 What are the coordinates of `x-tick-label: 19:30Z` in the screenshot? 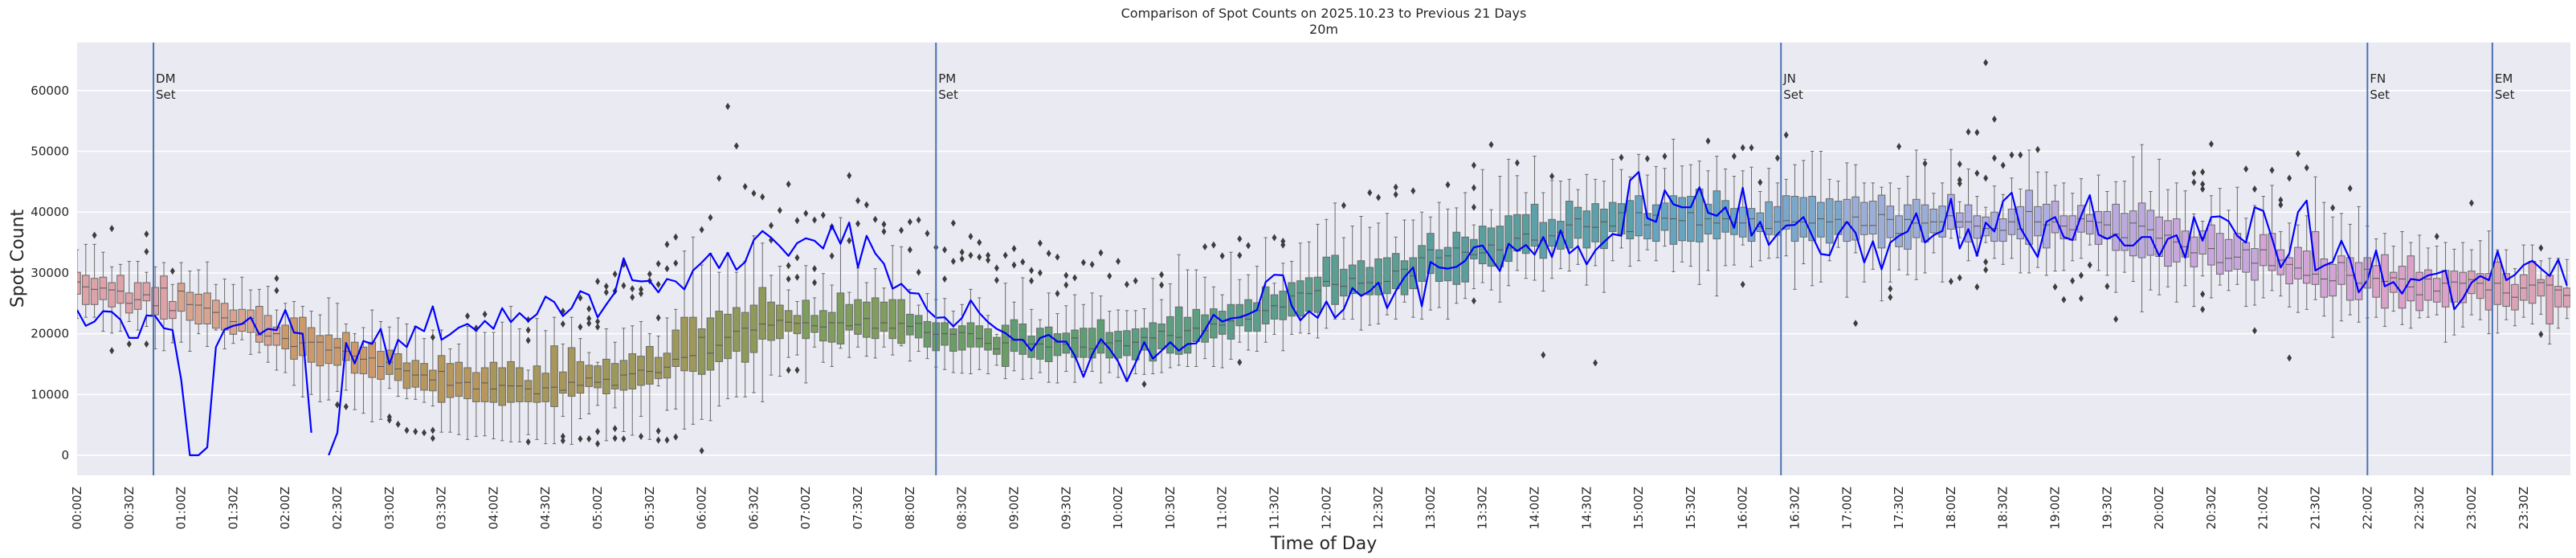 It's located at (2107, 508).